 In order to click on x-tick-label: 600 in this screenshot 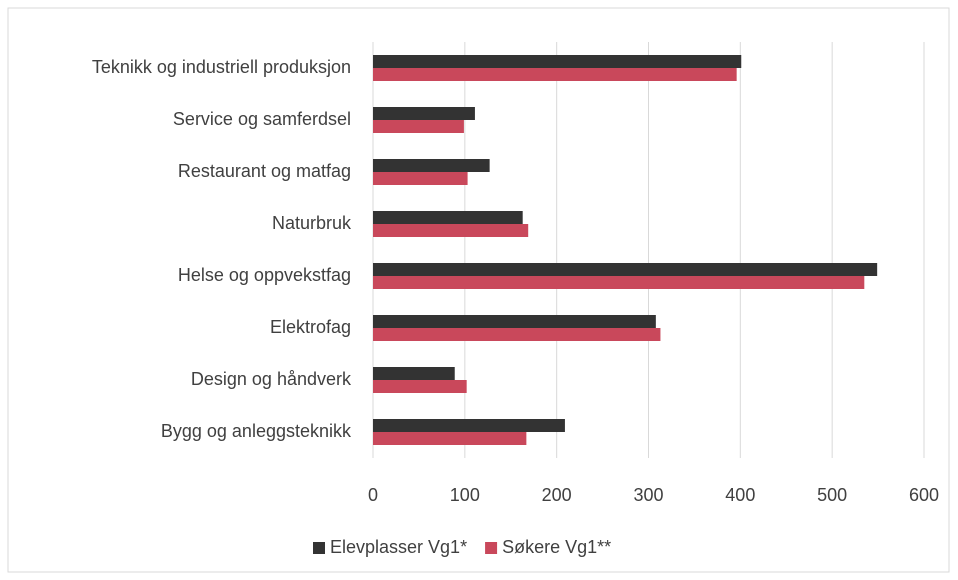, I will do `click(924, 495)`.